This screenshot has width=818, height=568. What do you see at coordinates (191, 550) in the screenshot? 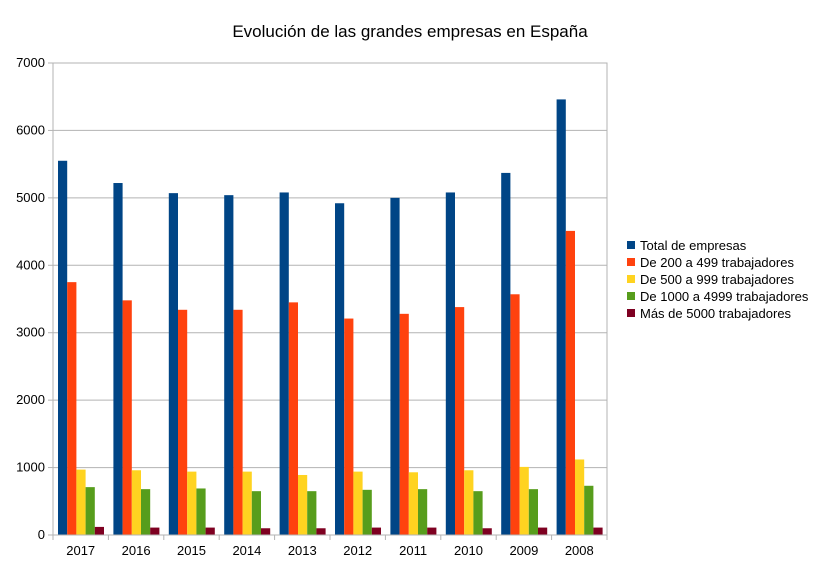
I see `x-tick-label: 2015` at bounding box center [191, 550].